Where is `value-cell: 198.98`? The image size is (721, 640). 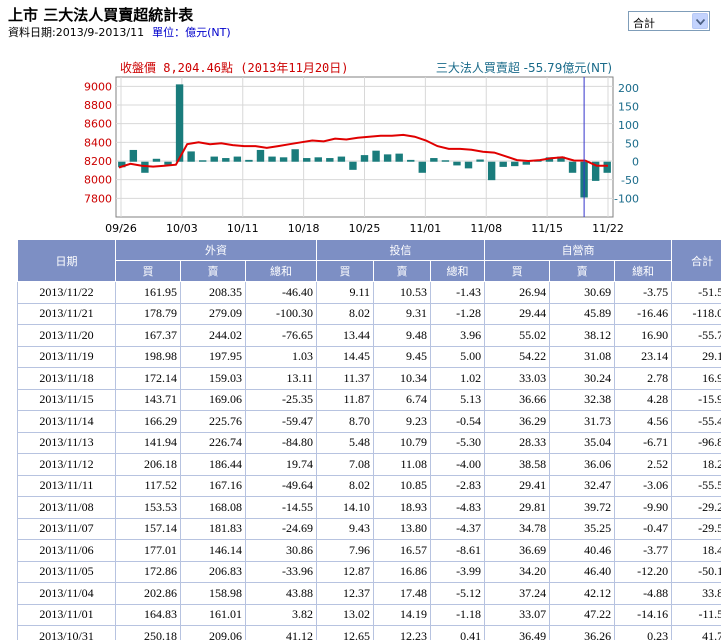
value-cell: 198.98 is located at coordinates (148, 356).